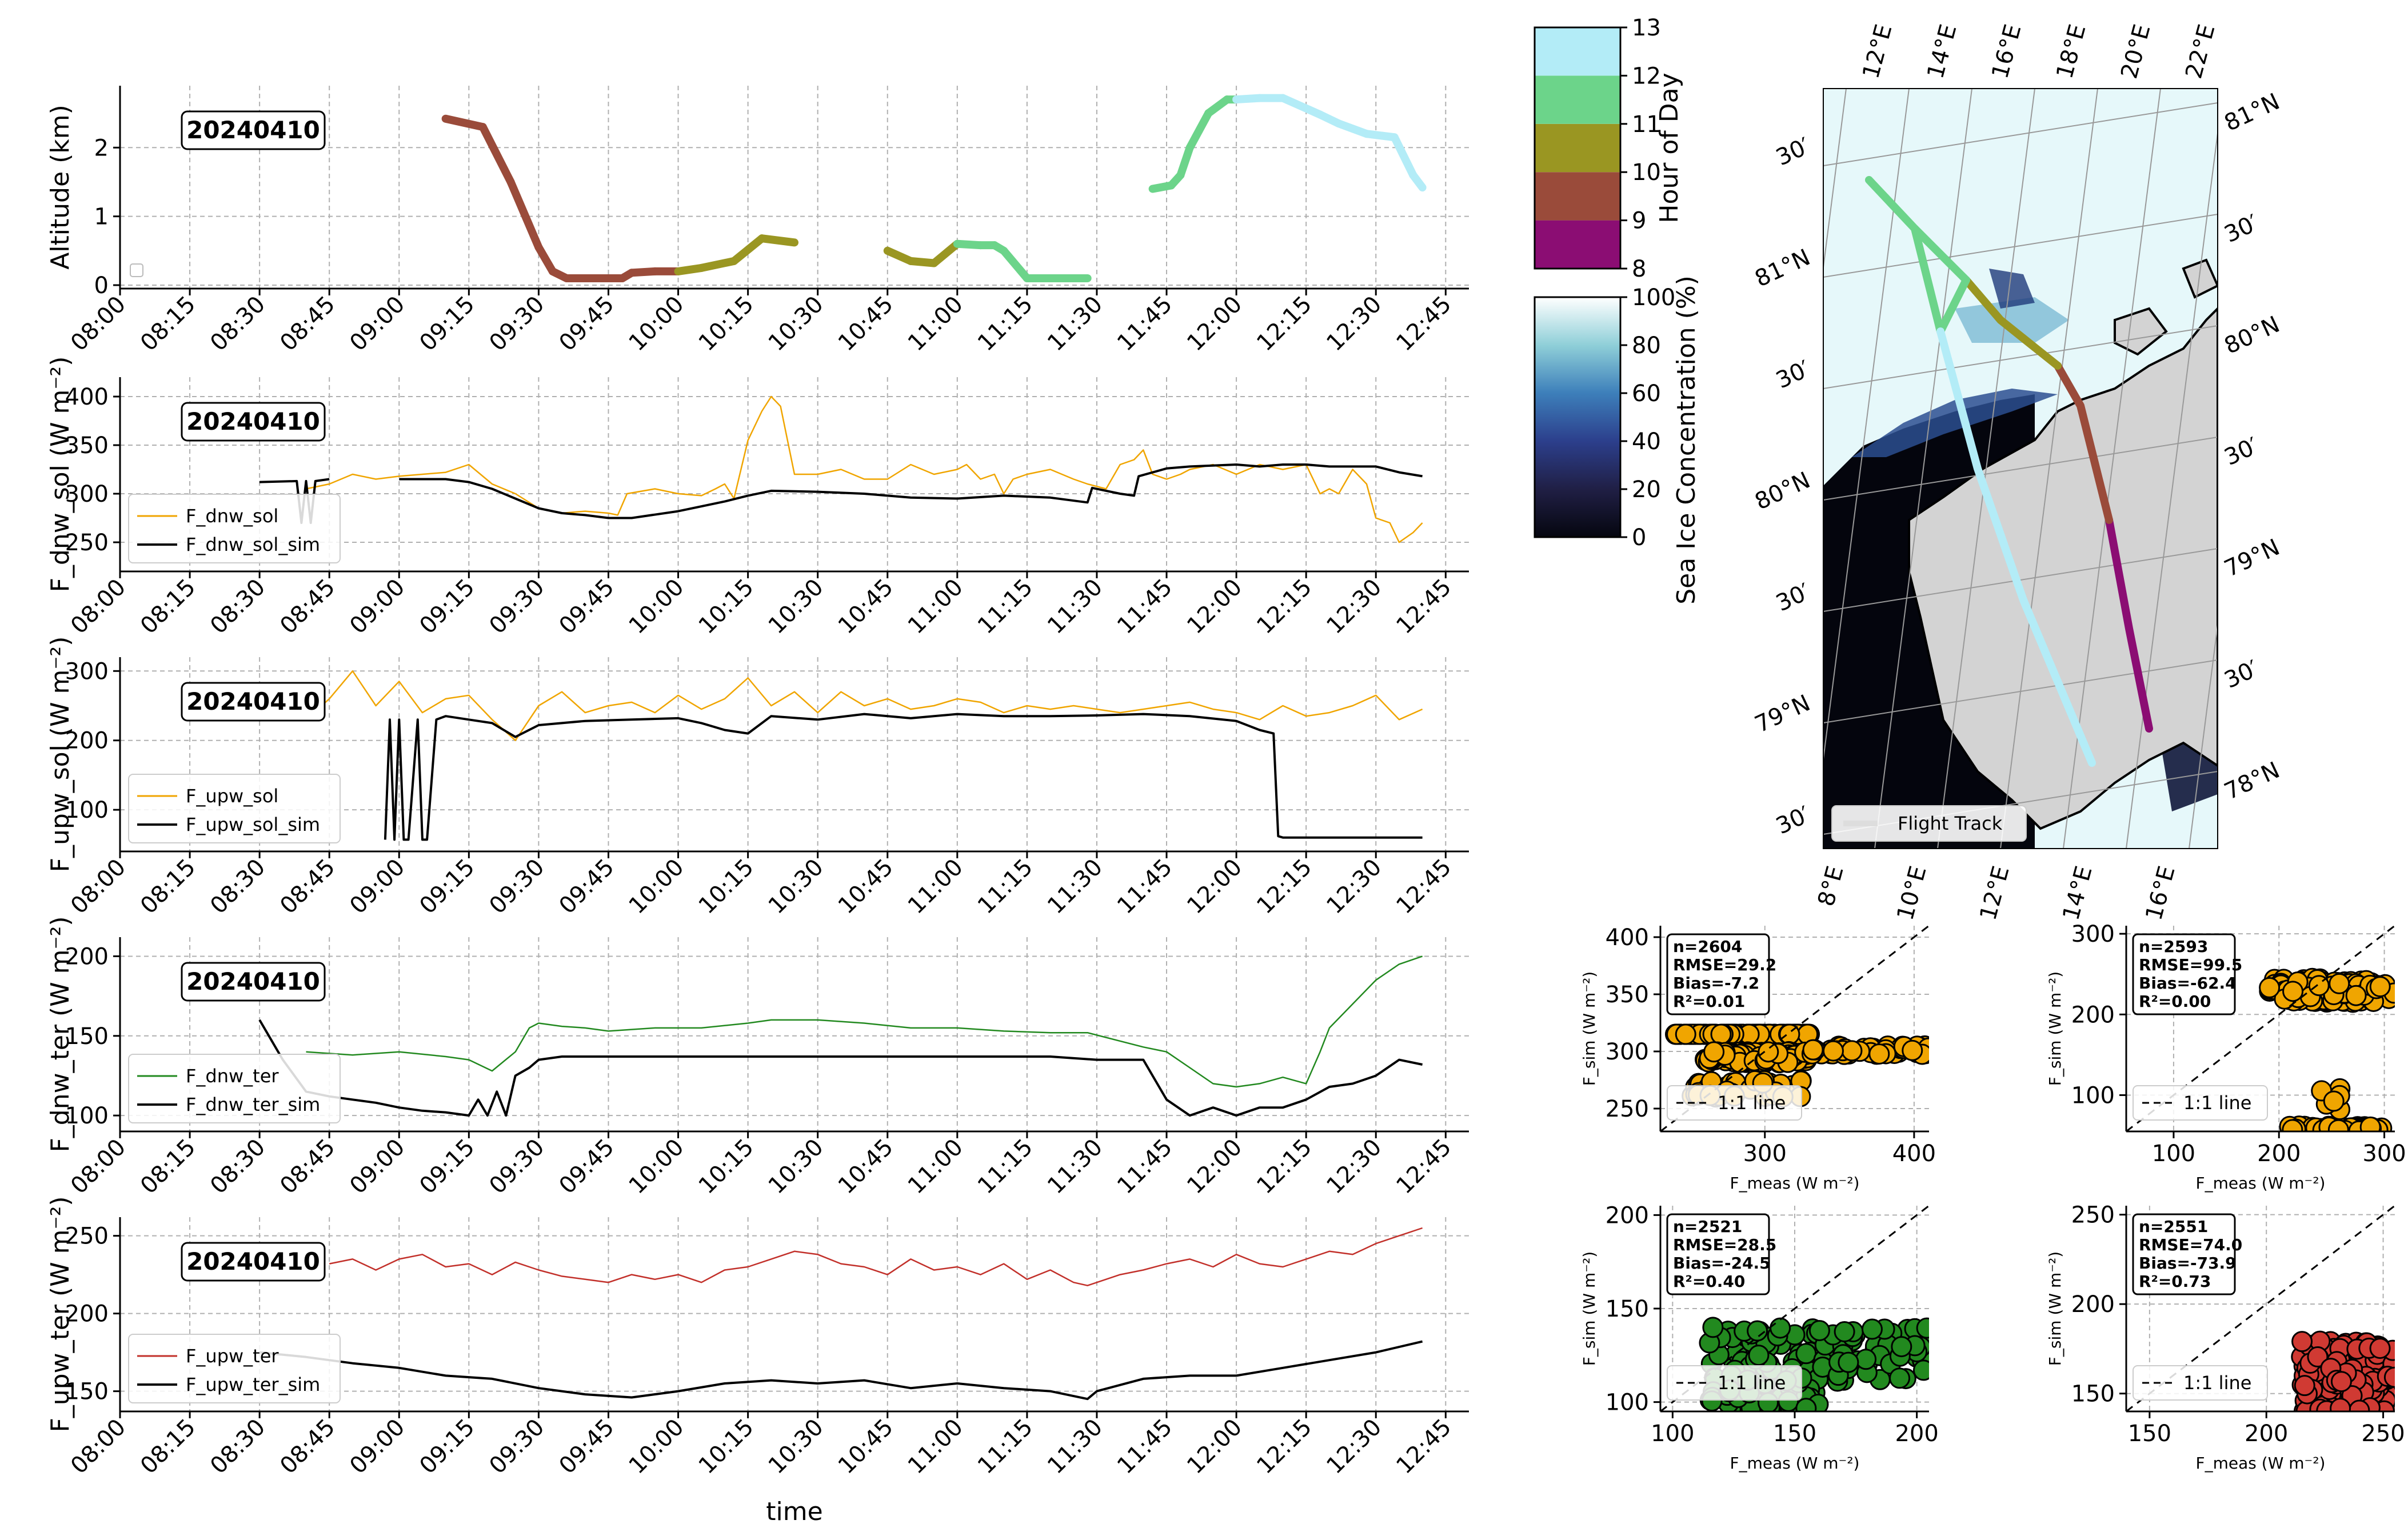 This screenshot has width=2408, height=1540. I want to click on legend-entry: F_upw_ter, so click(232, 1356).